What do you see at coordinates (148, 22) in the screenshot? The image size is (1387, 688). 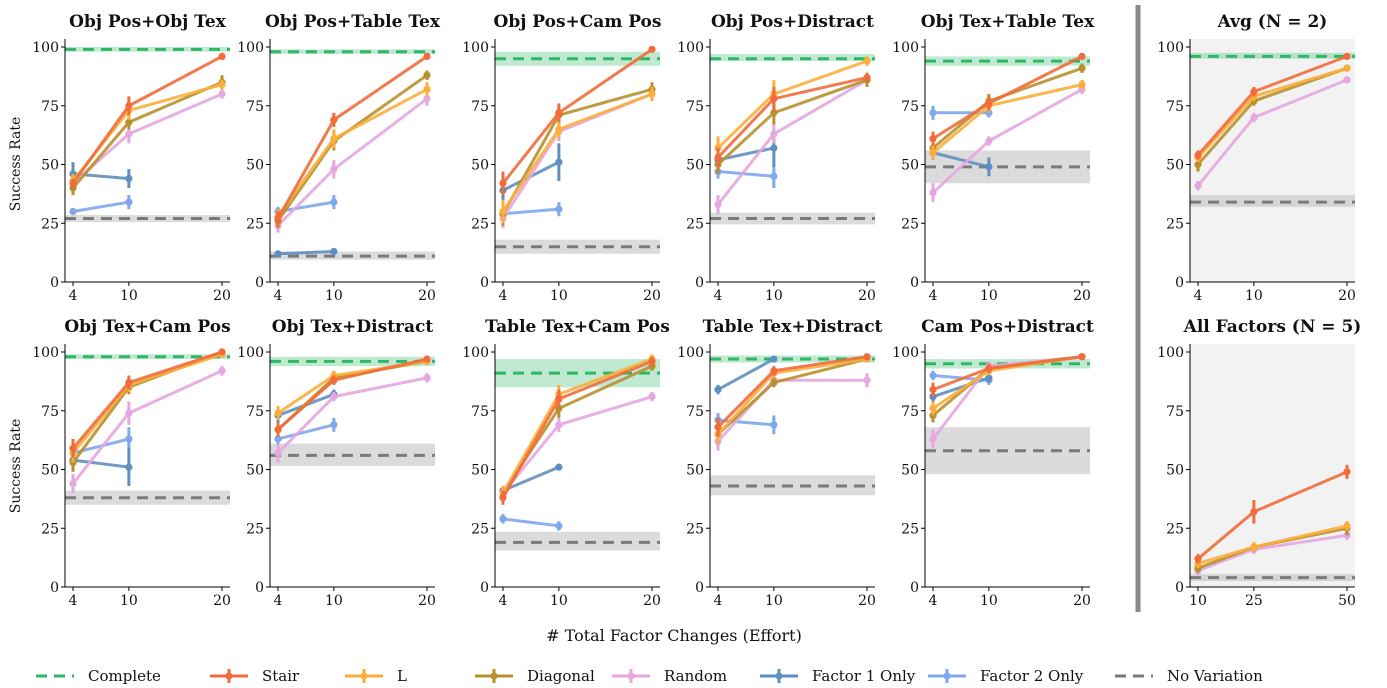 I see `panel-title: Obj Pos+Obj Tex` at bounding box center [148, 22].